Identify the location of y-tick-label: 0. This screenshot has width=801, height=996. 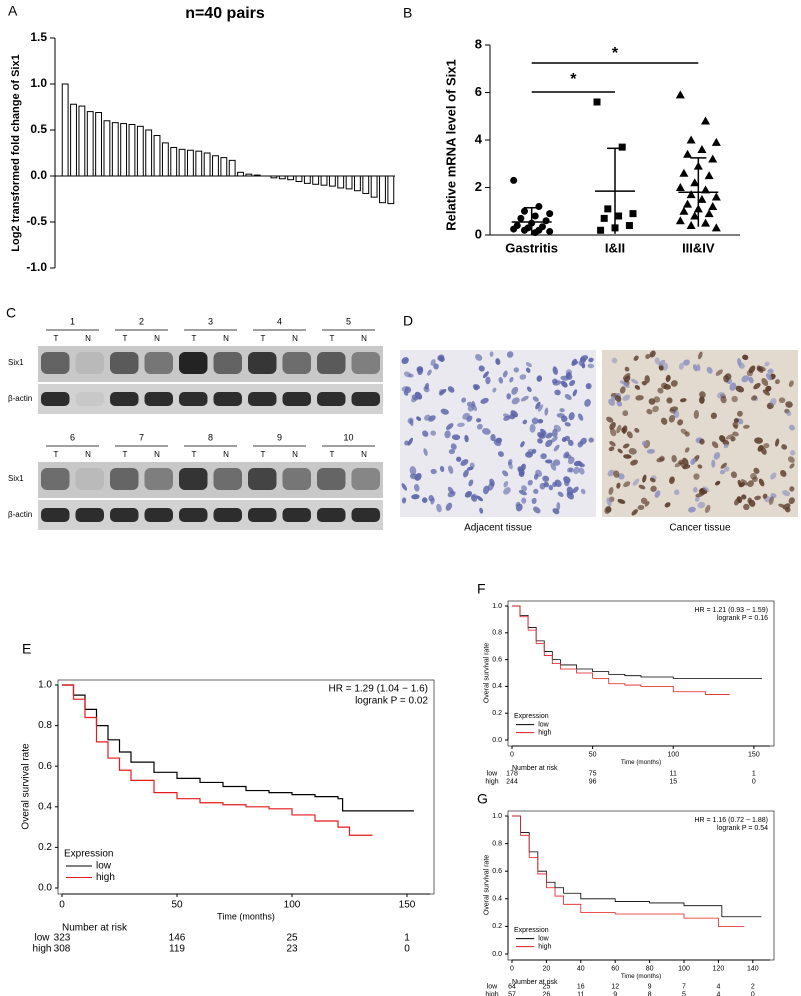
(478, 233).